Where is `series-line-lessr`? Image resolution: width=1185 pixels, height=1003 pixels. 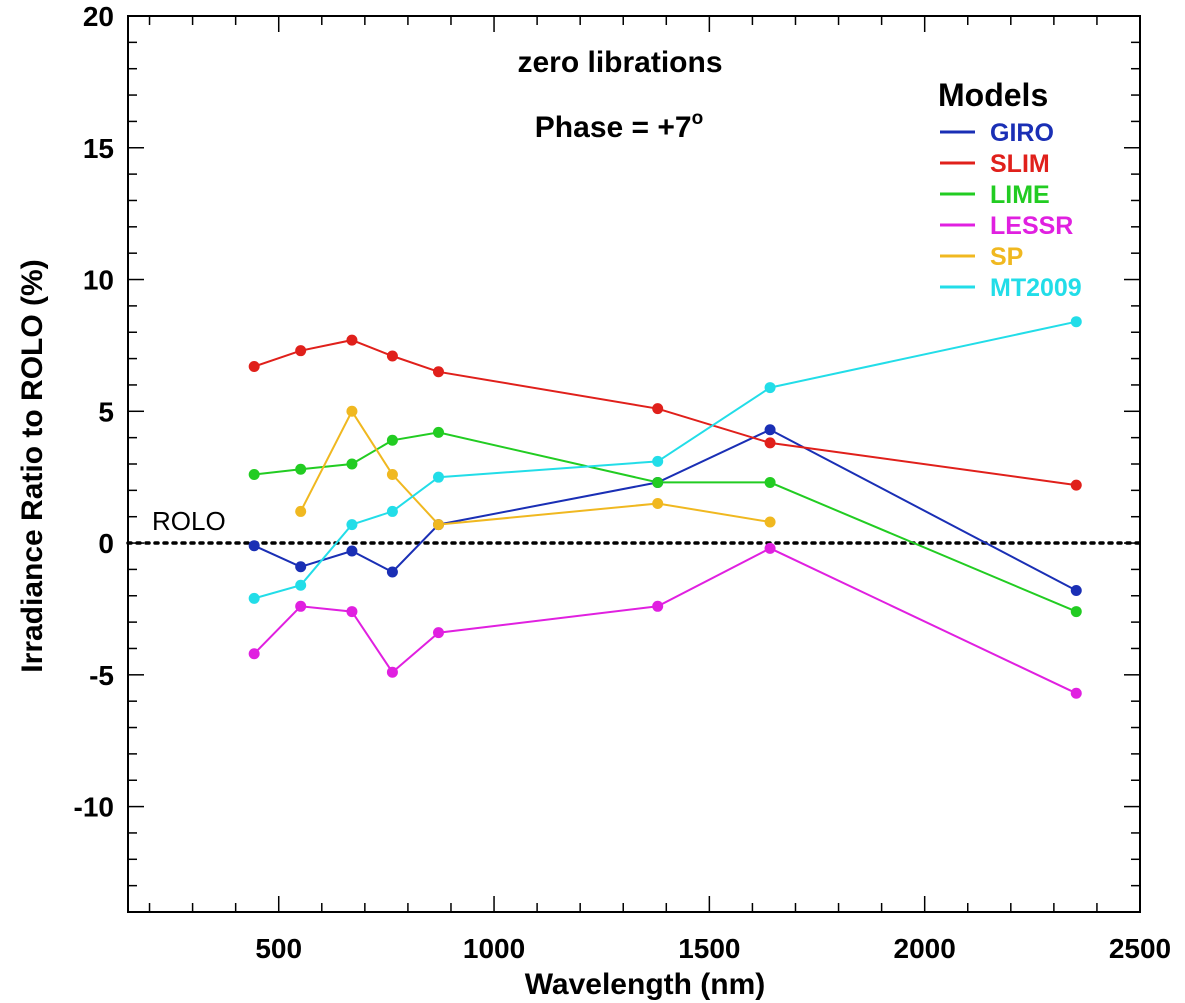 series-line-lessr is located at coordinates (665, 621).